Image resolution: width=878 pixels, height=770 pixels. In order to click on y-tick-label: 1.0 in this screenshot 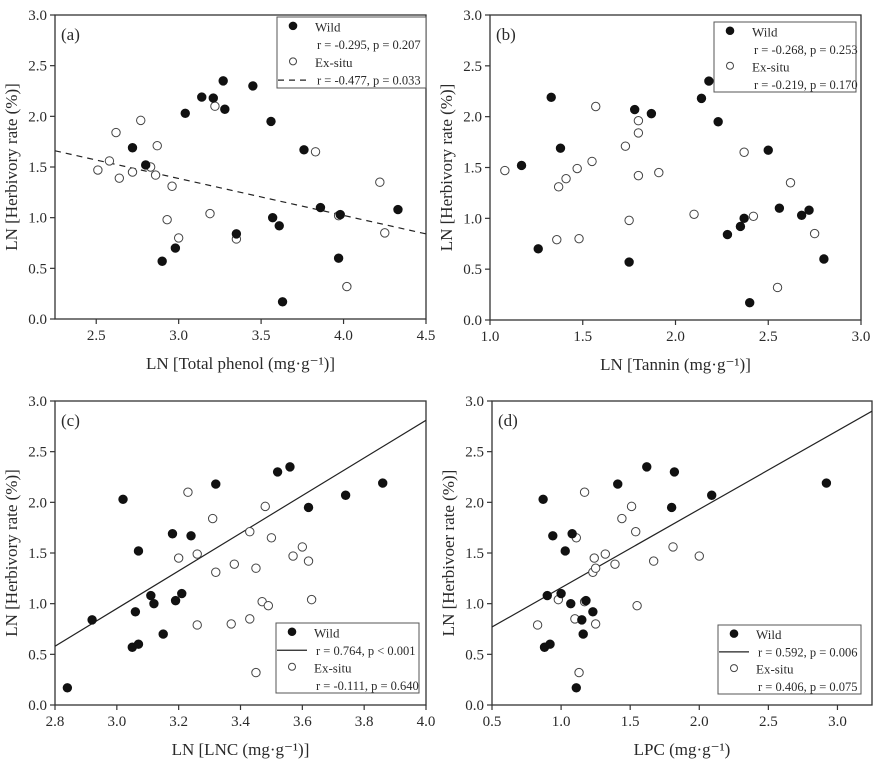, I will do `click(474, 605)`.